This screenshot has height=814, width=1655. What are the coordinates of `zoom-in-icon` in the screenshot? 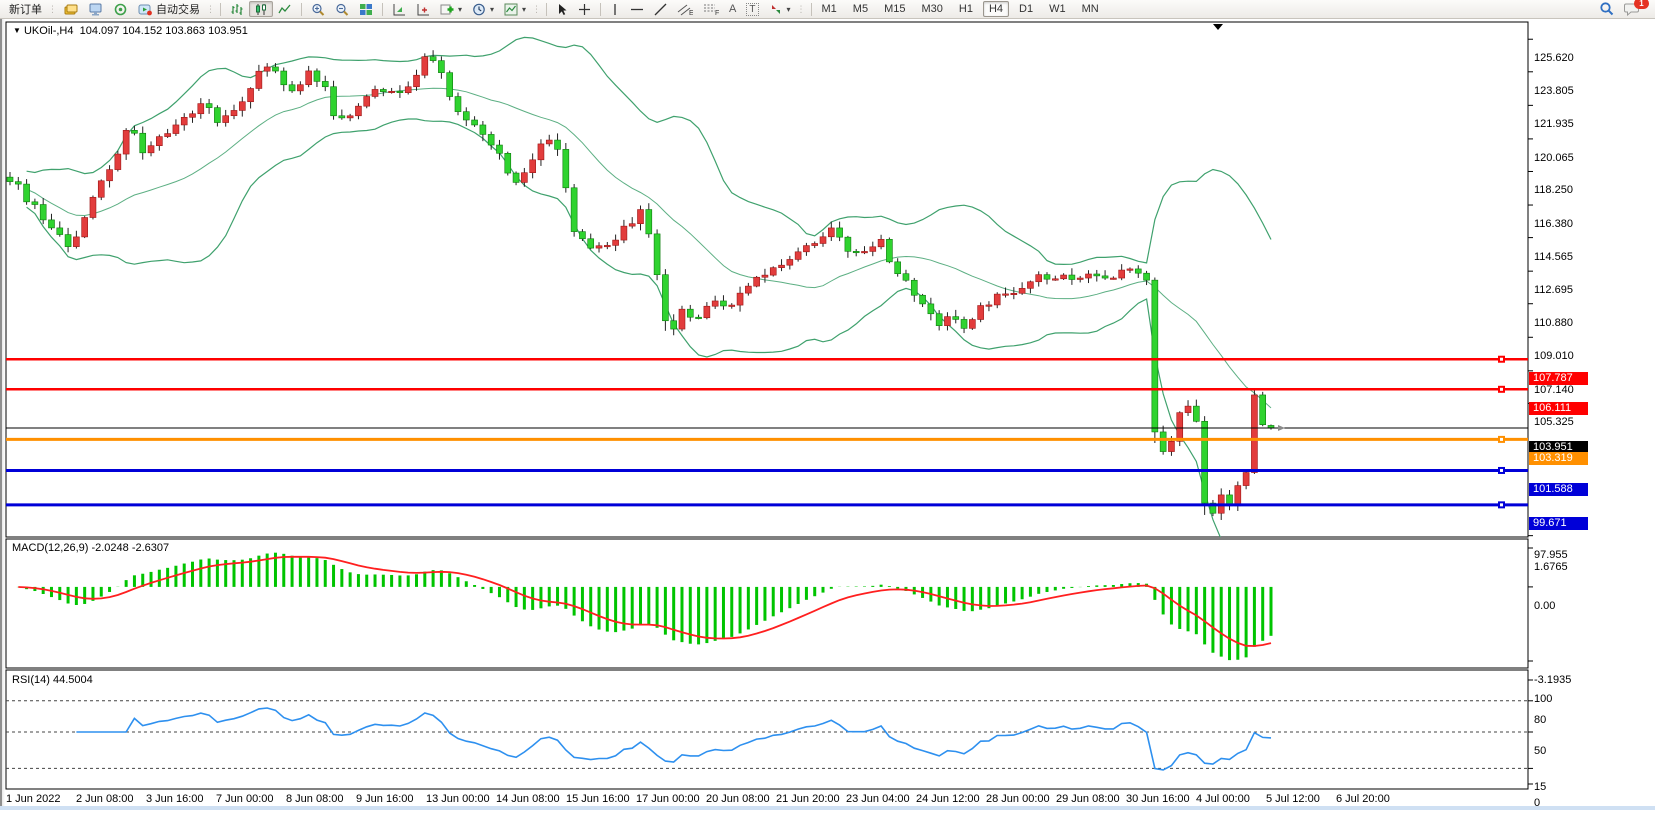 It's located at (318, 9).